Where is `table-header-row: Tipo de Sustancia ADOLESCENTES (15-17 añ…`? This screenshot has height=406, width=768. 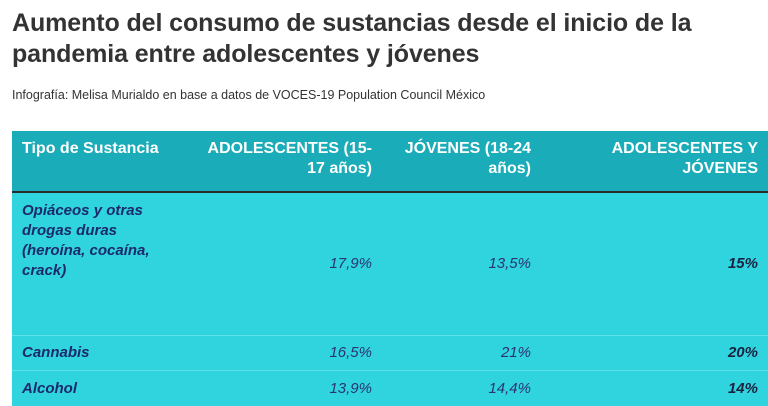 table-header-row: Tipo de Sustancia ADOLESCENTES (15-17 añ… is located at coordinates (390, 161).